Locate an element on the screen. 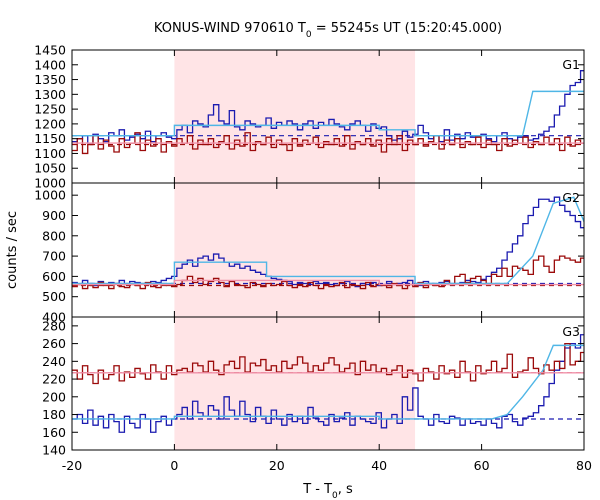 Image resolution: width=600 pixels, height=500 pixels. panel-label: G3 is located at coordinates (571, 331).